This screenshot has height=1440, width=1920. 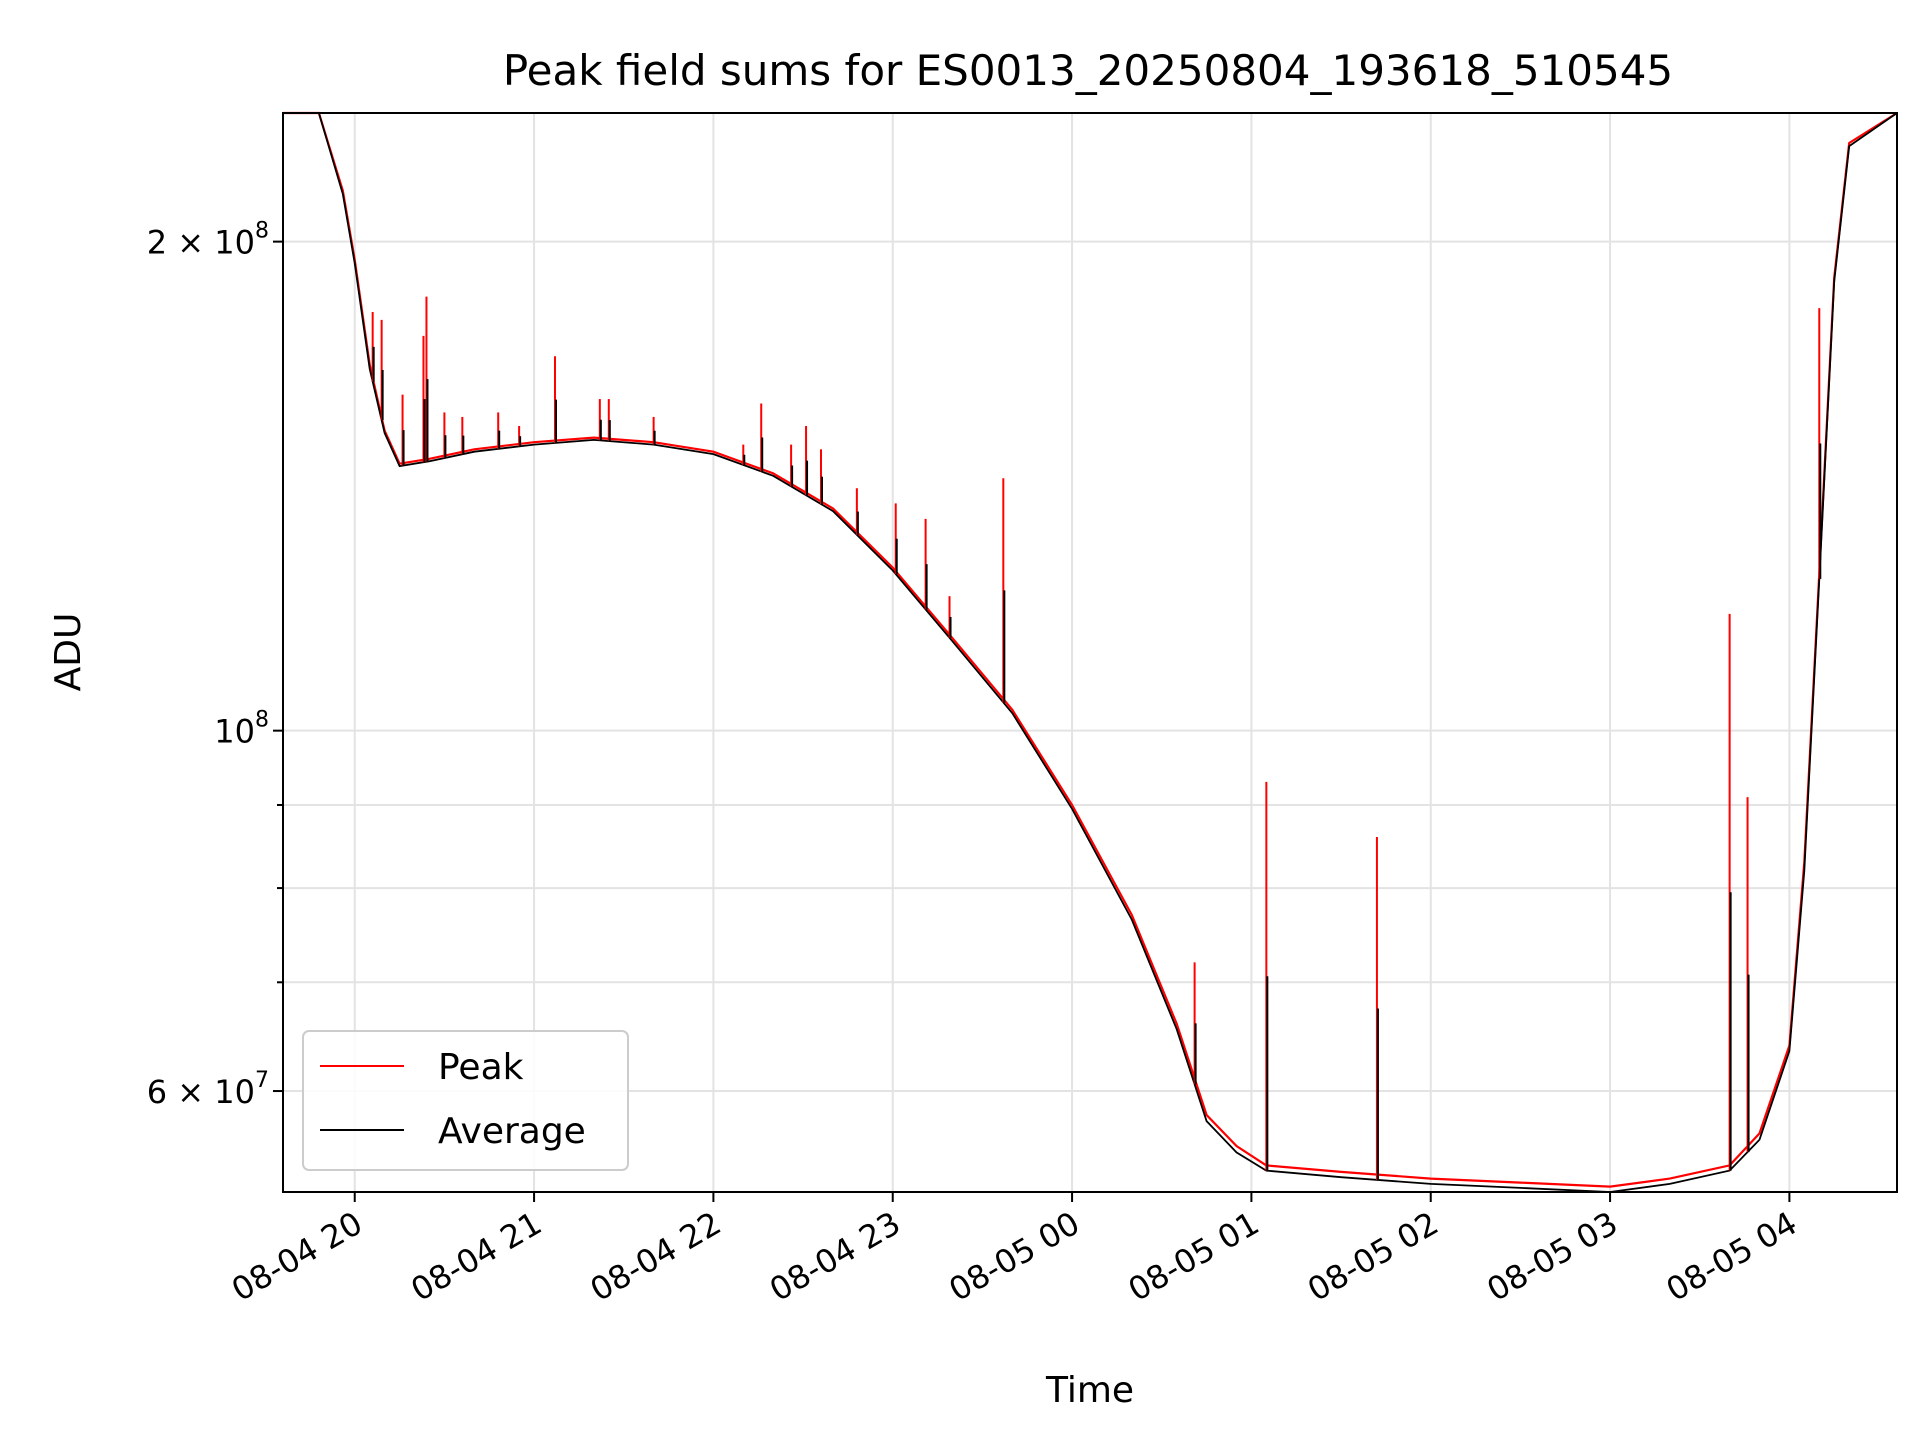 I want to click on x-axis-label: Time, so click(x=1089, y=1390).